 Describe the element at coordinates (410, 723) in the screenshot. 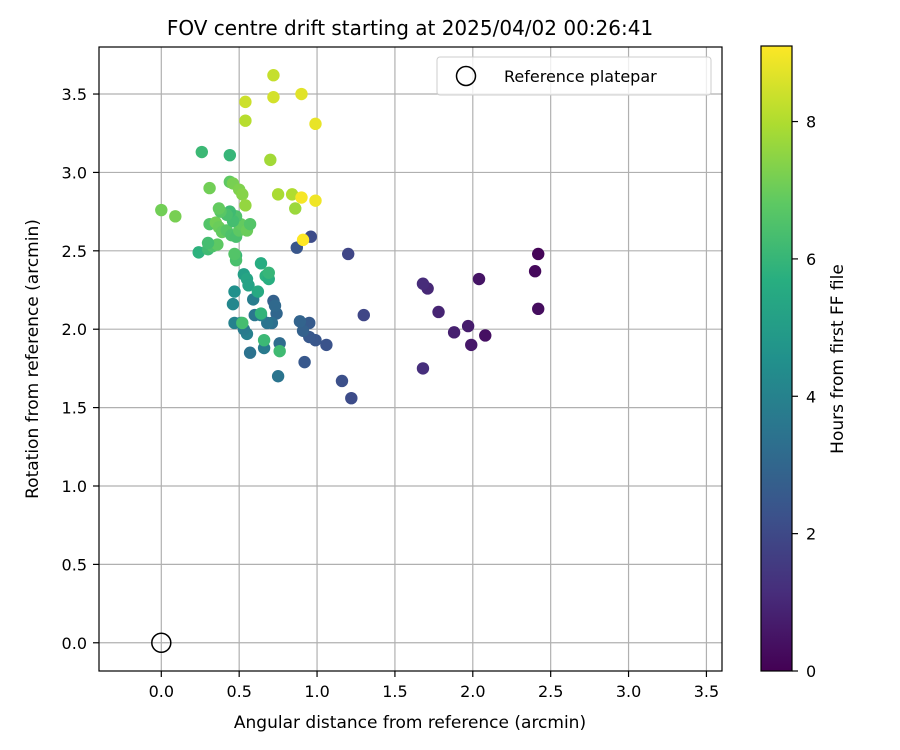

I see `x-axis-label: Angular distance from reference (arcmin)` at that location.